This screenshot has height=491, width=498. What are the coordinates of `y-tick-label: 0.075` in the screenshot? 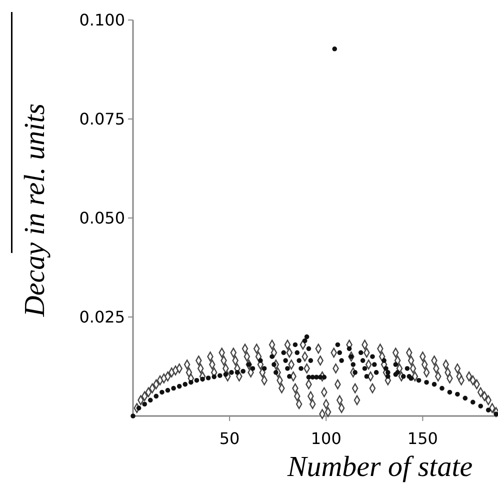 It's located at (102, 119).